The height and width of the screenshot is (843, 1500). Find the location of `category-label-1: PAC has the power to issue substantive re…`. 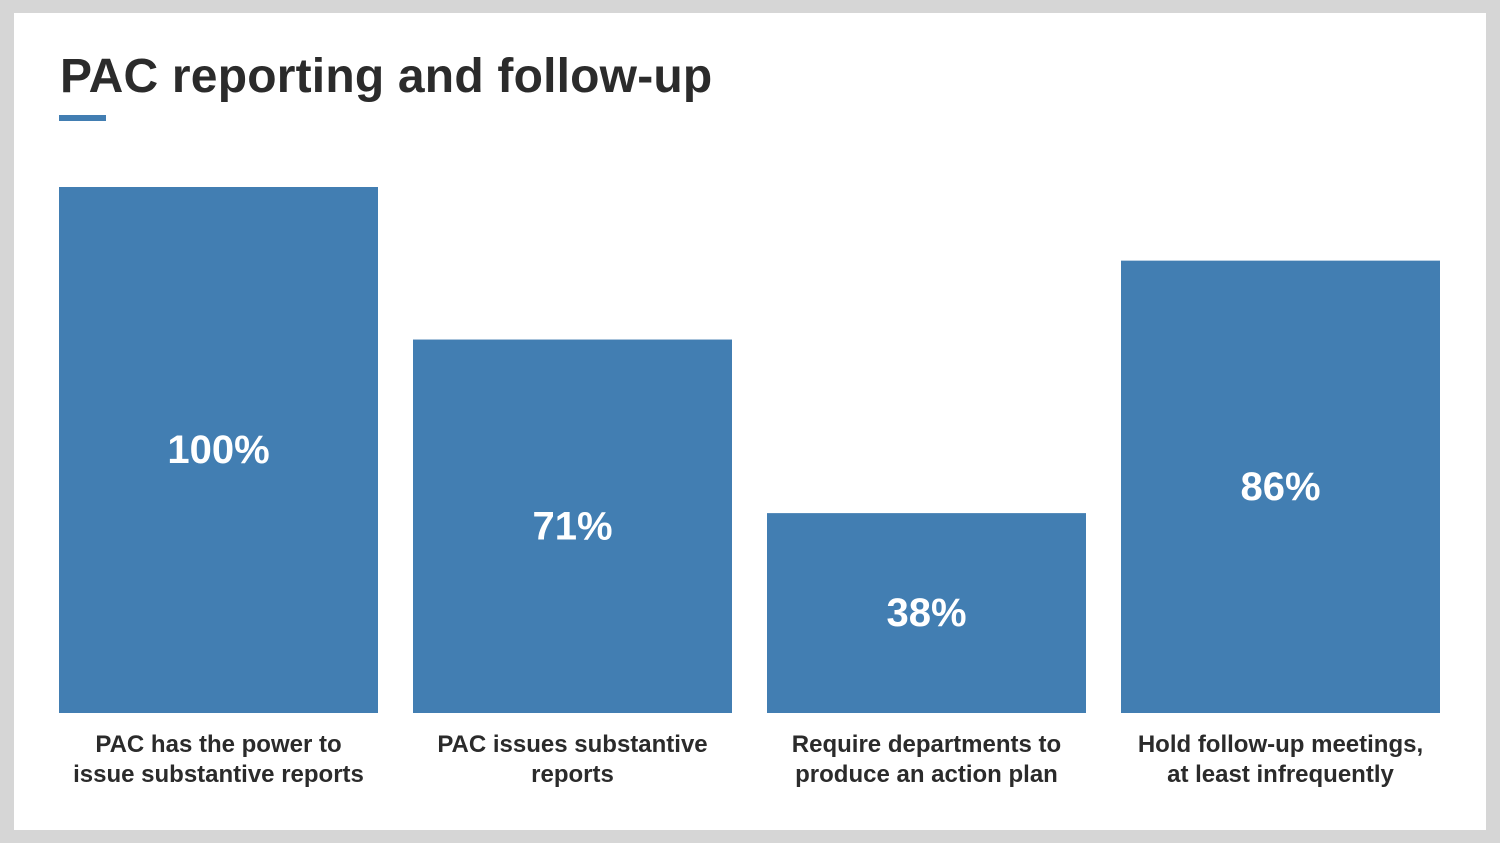

category-label-1: PAC has the power to issue substantive re… is located at coordinates (219, 760).